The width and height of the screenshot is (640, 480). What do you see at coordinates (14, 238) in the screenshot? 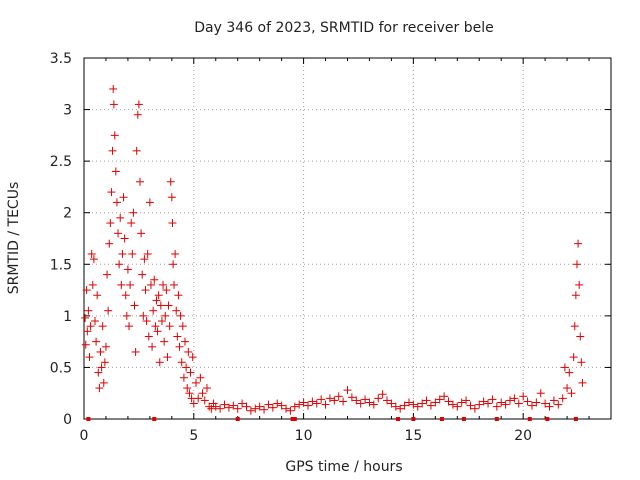
I see `y-axis-label: SRMTID / TECUs` at bounding box center [14, 238].